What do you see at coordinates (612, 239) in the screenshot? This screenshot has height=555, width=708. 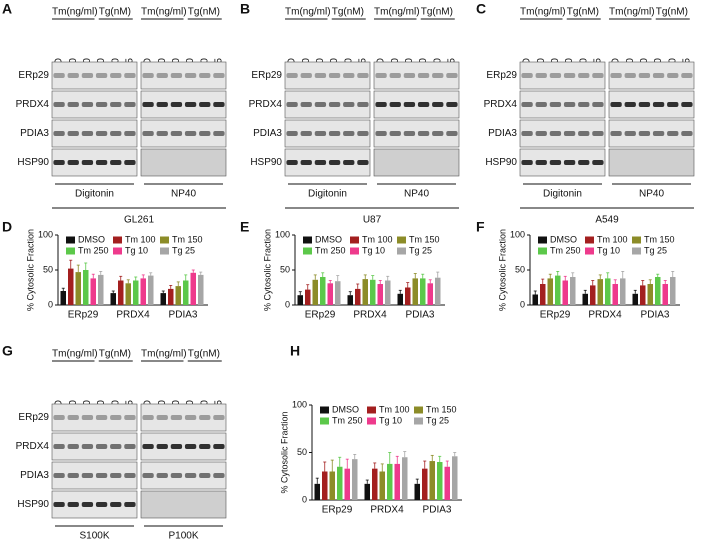 I see `legend-label: Tm 100` at bounding box center [612, 239].